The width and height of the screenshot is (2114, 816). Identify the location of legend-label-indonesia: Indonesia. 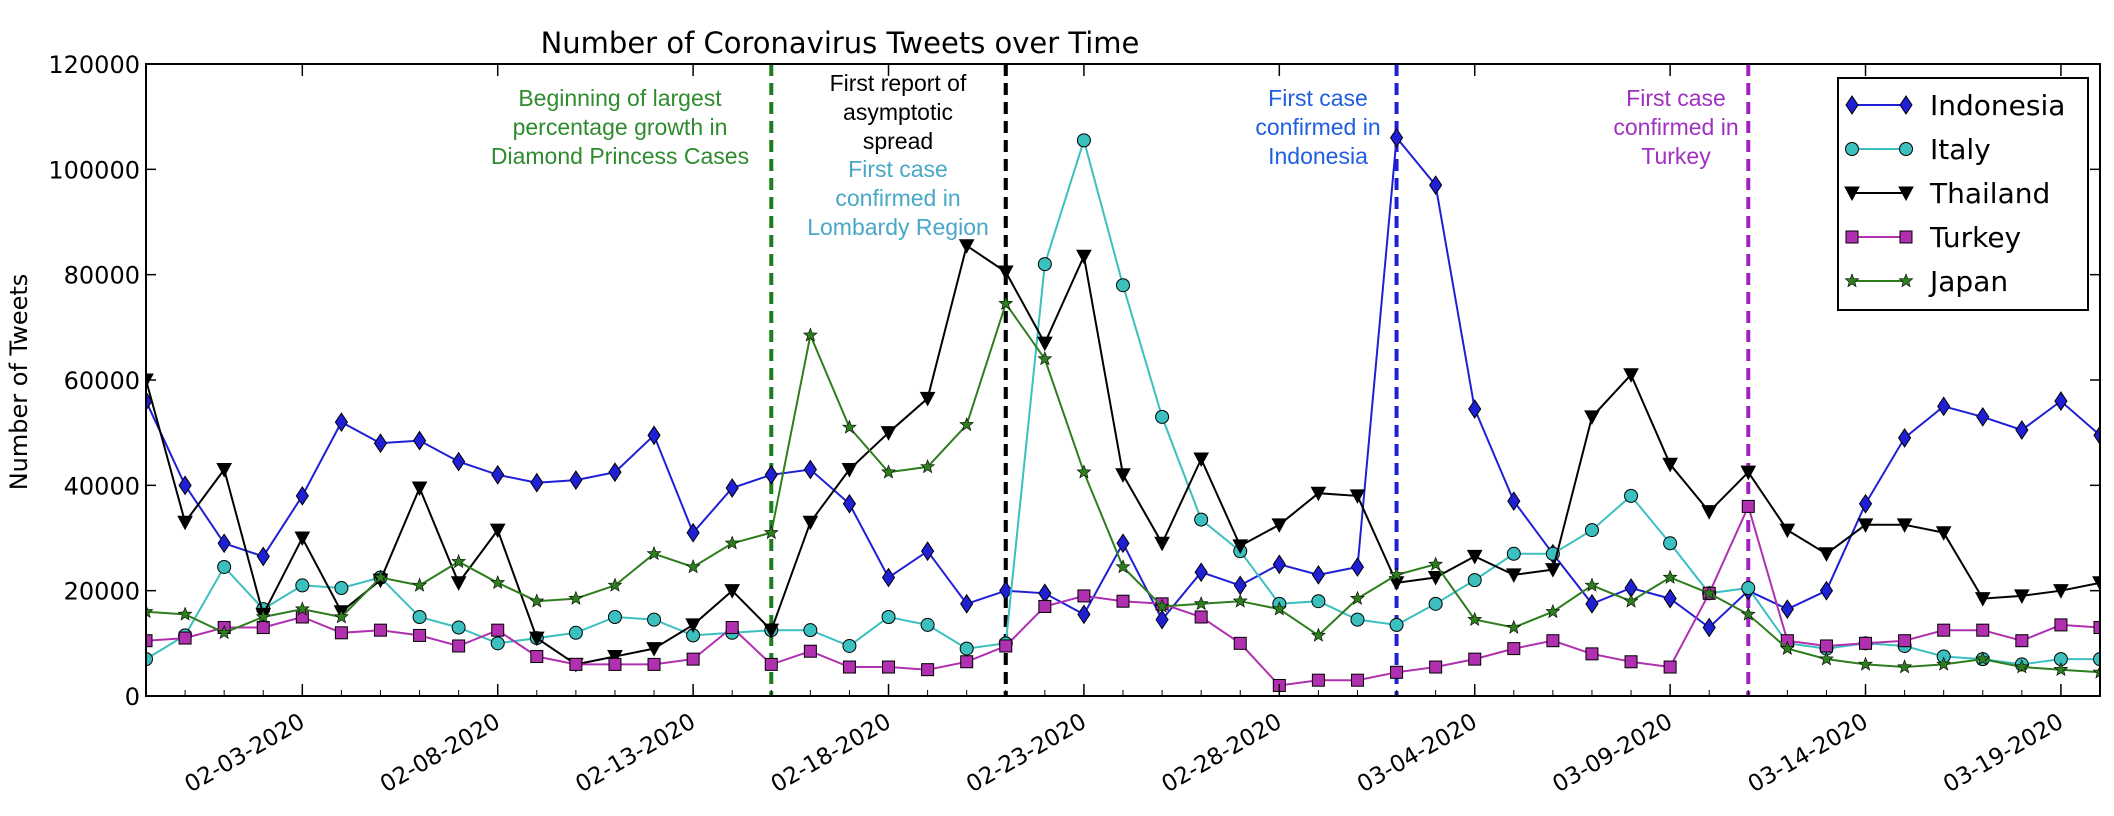
(1997, 105).